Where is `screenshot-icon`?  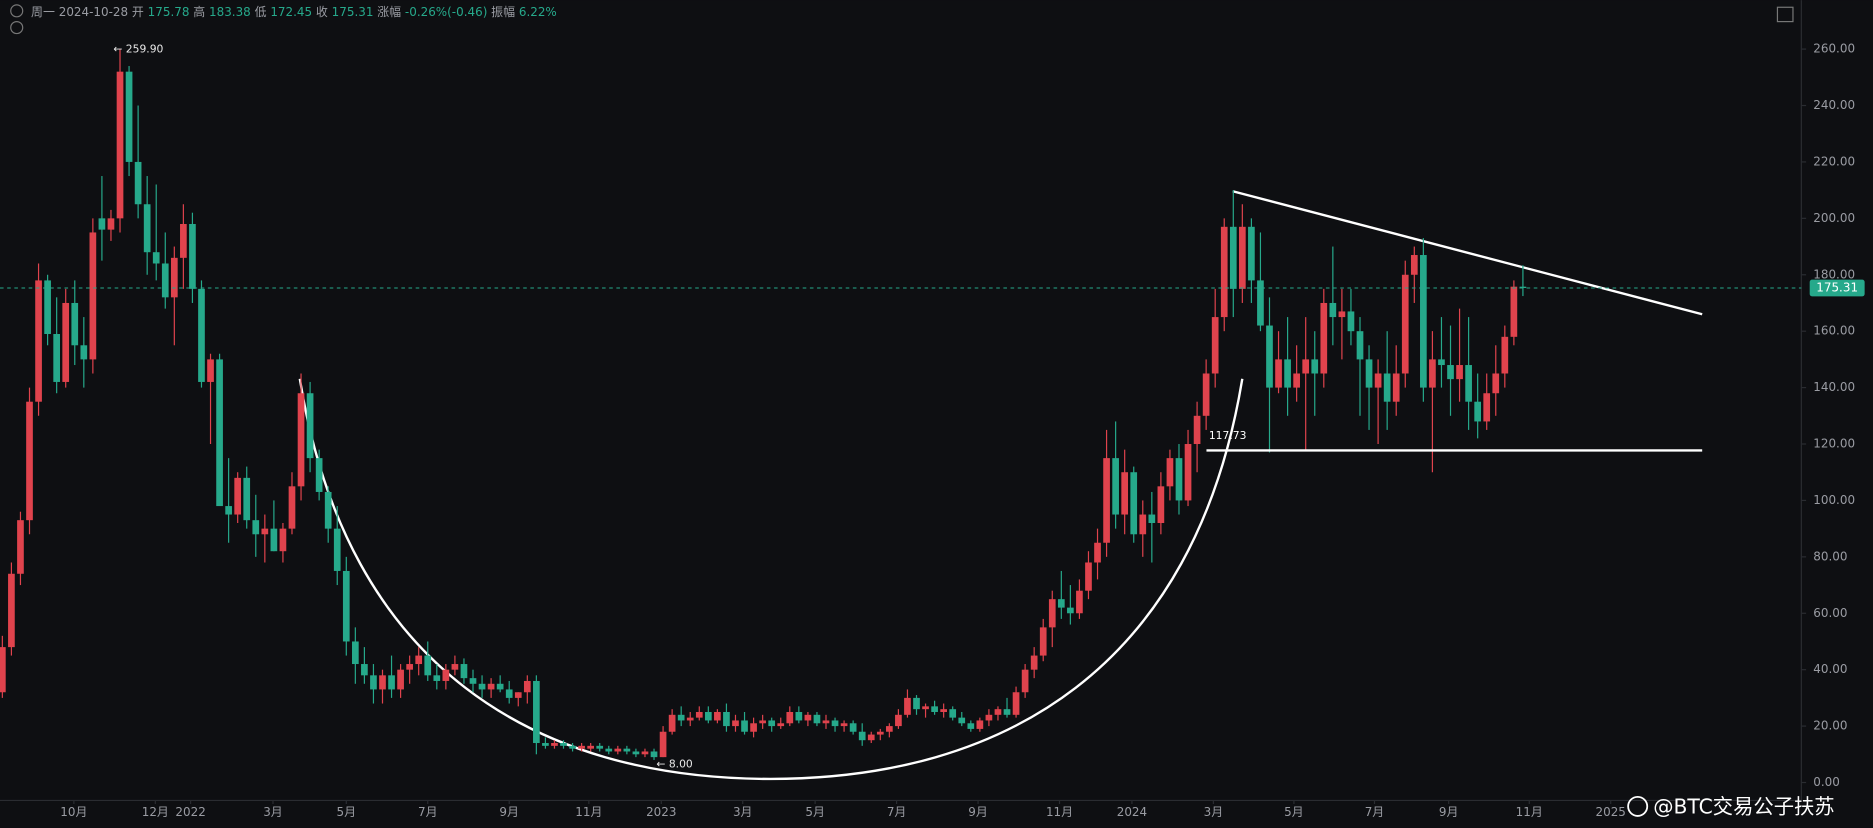 screenshot-icon is located at coordinates (1785, 14).